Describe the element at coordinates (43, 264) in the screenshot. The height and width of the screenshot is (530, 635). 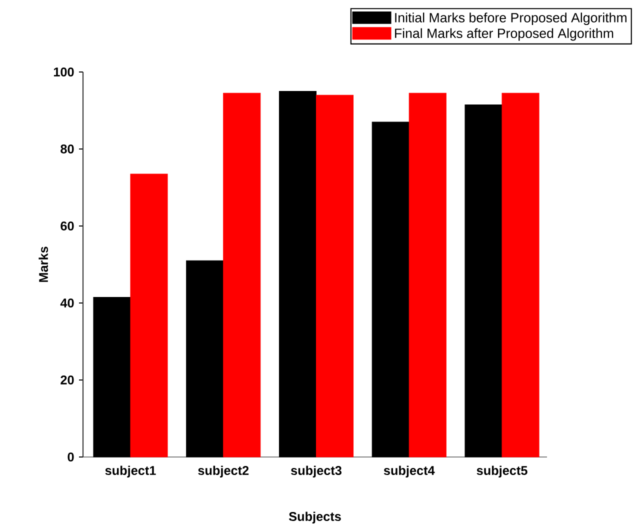
I see `y-axis-title: Marks` at that location.